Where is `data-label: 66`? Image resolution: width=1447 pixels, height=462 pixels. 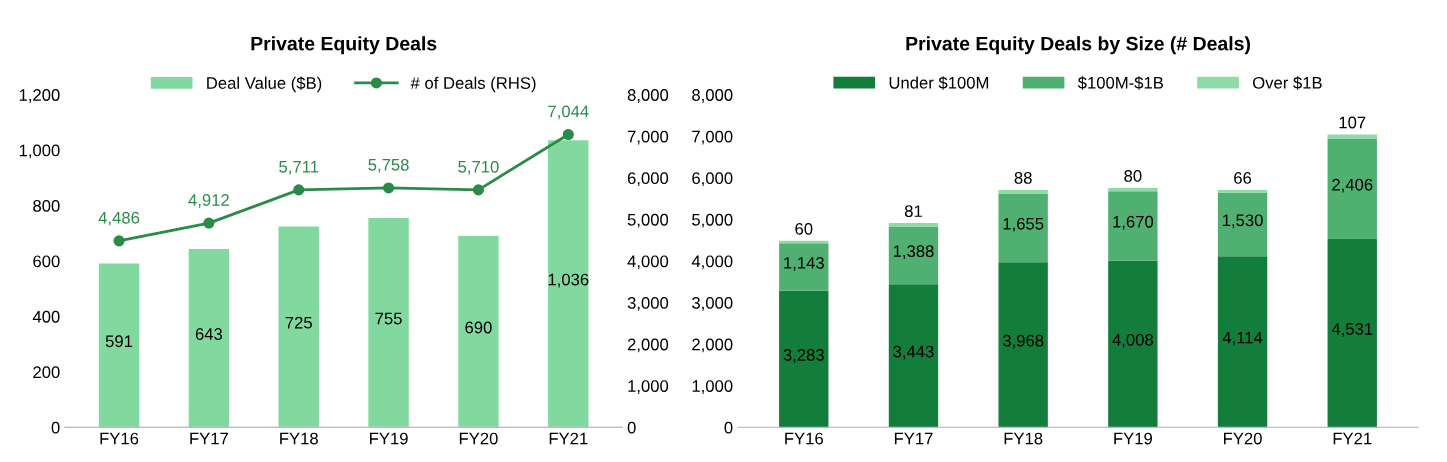 data-label: 66 is located at coordinates (1243, 178).